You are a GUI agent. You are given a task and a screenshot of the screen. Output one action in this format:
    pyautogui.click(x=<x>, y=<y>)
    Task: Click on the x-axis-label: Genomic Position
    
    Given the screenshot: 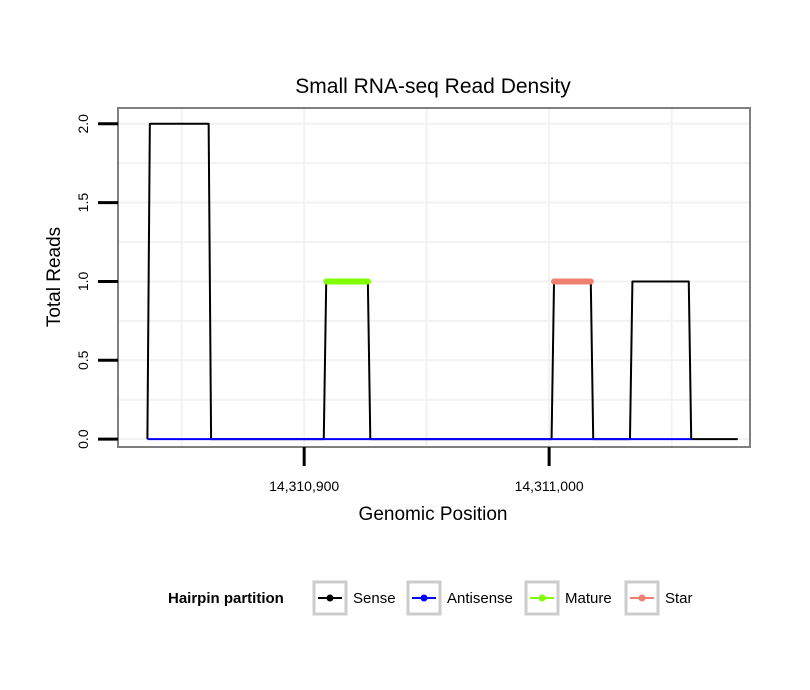 What is the action you would take?
    pyautogui.click(x=433, y=514)
    